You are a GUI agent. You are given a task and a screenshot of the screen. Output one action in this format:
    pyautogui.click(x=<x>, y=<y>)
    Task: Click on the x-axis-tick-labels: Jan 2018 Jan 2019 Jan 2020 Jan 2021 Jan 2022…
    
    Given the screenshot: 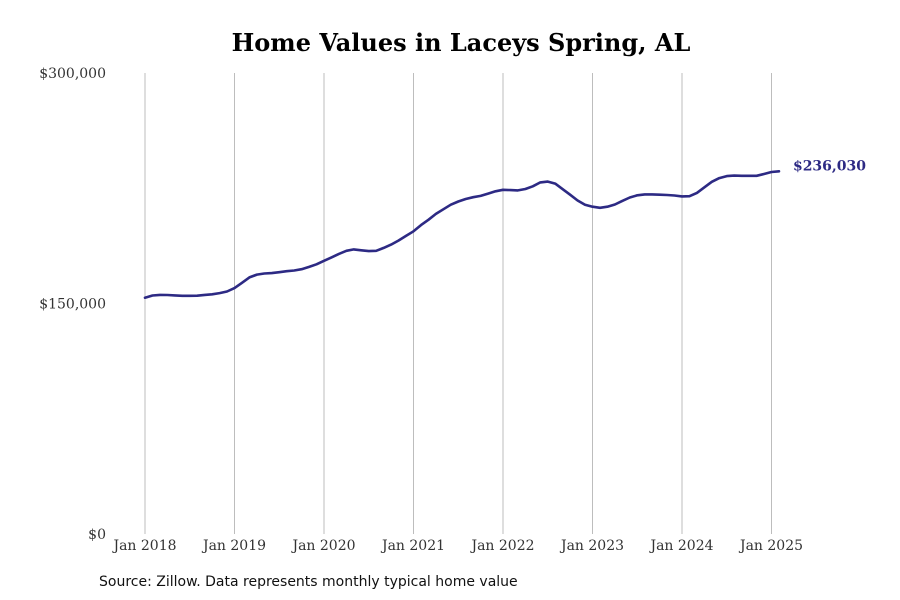 What is the action you would take?
    pyautogui.click(x=457, y=546)
    